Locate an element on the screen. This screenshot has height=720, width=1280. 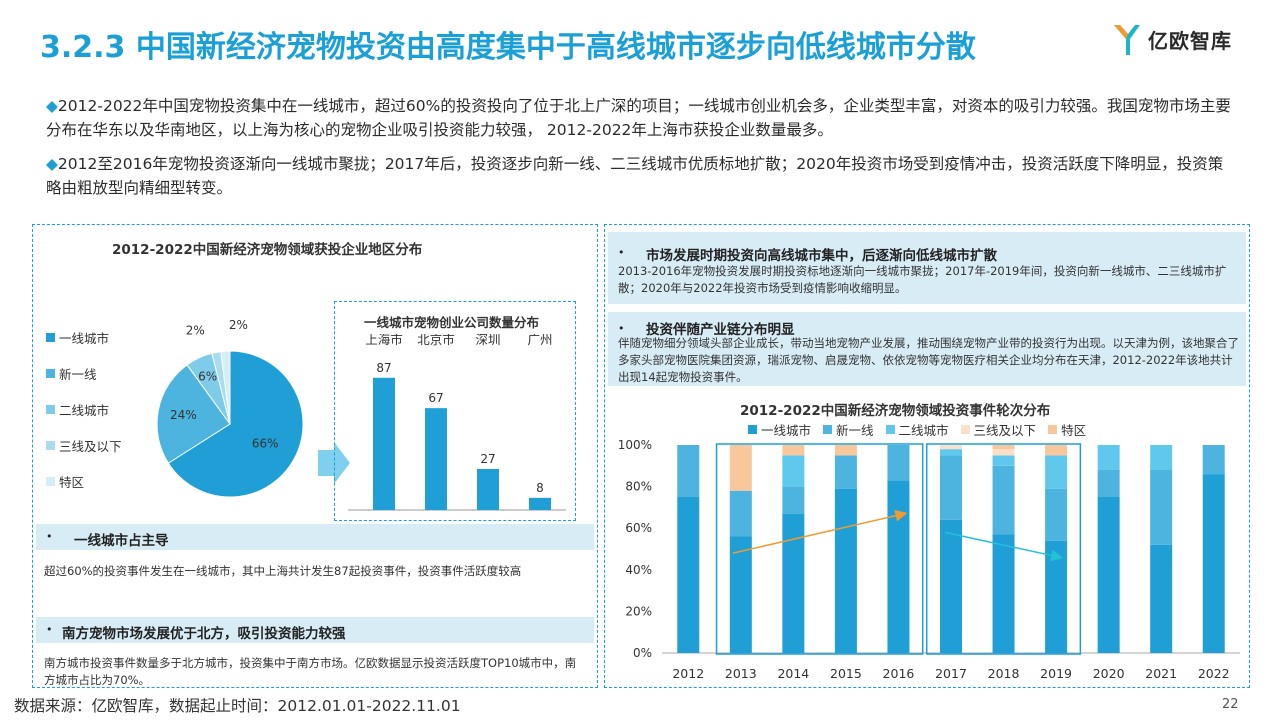
bar-category-label: 上海市 is located at coordinates (384, 340).